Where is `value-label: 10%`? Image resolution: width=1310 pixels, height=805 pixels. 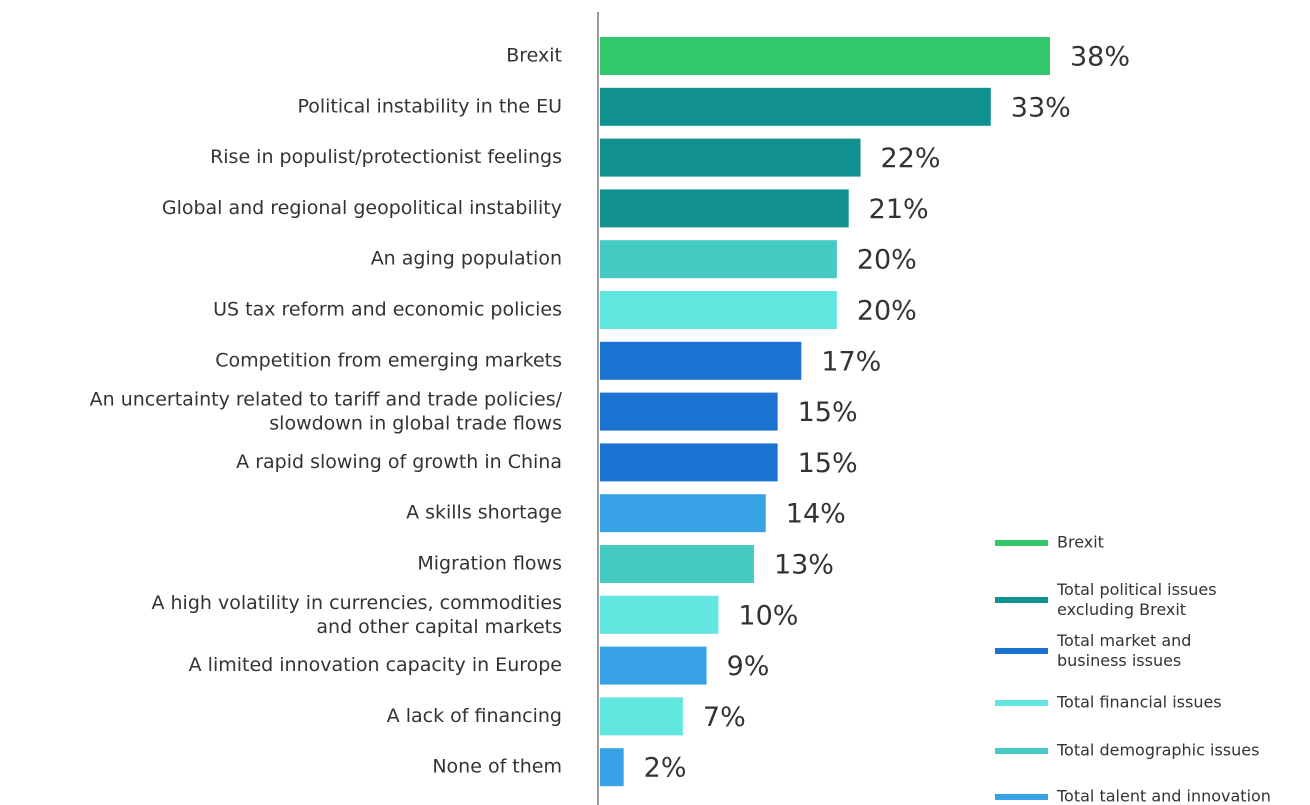 value-label: 10% is located at coordinates (768, 615).